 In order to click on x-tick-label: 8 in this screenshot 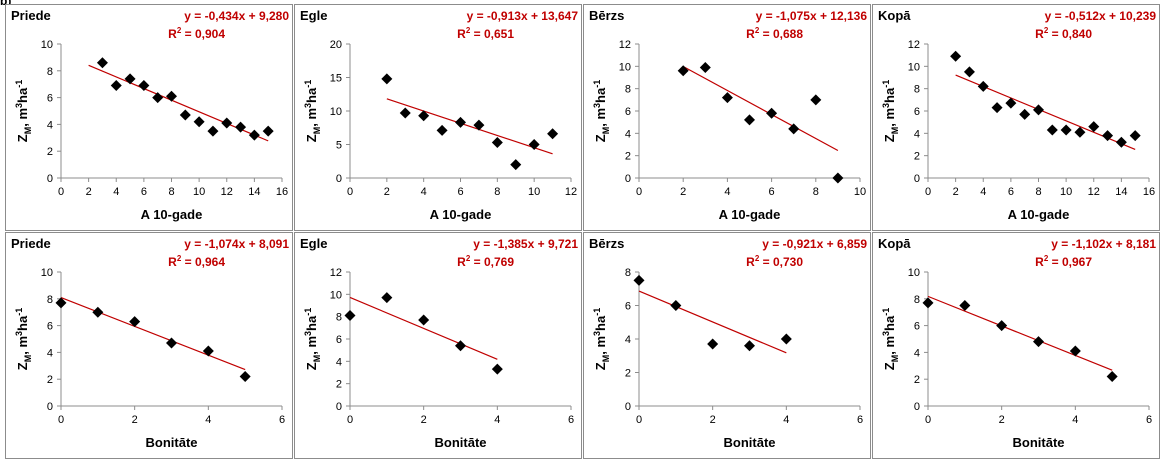, I will do `click(1038, 192)`.